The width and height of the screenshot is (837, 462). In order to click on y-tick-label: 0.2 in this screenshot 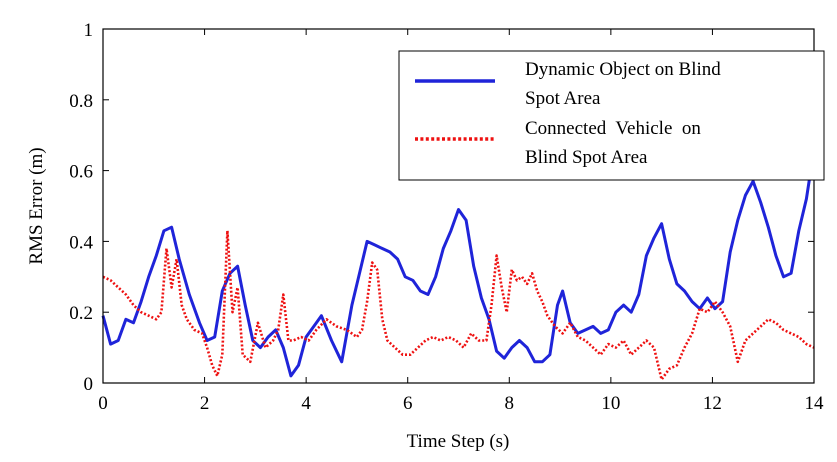, I will do `click(81, 313)`.